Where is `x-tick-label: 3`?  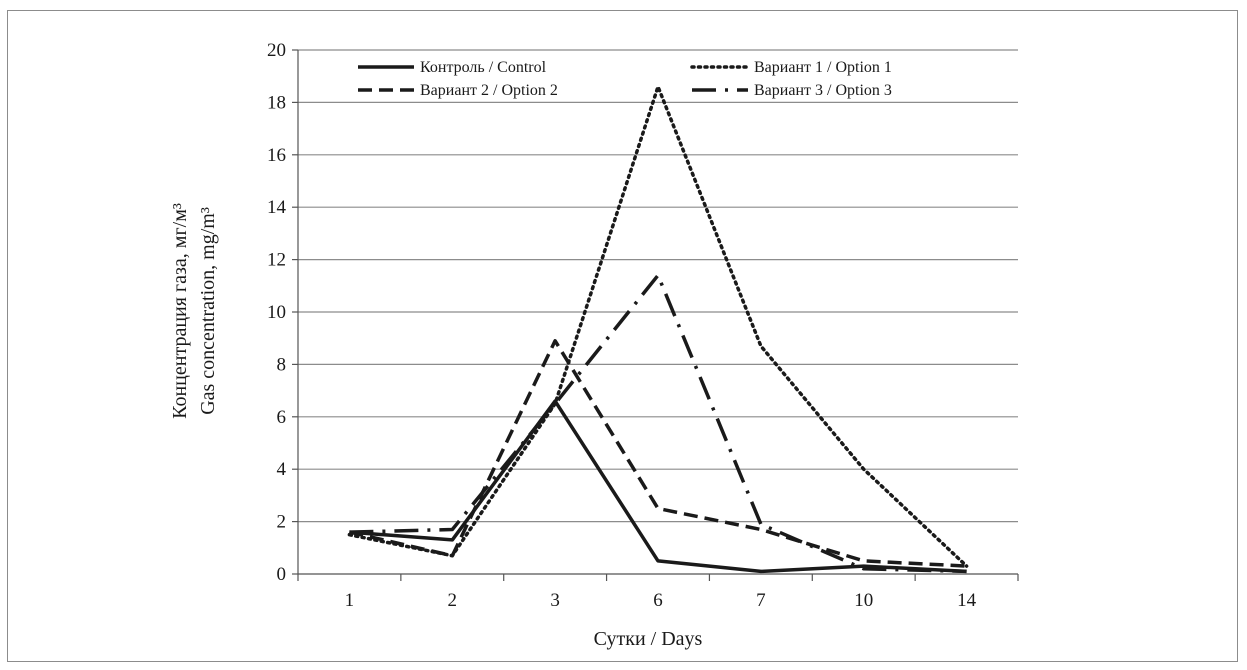 x-tick-label: 3 is located at coordinates (555, 600).